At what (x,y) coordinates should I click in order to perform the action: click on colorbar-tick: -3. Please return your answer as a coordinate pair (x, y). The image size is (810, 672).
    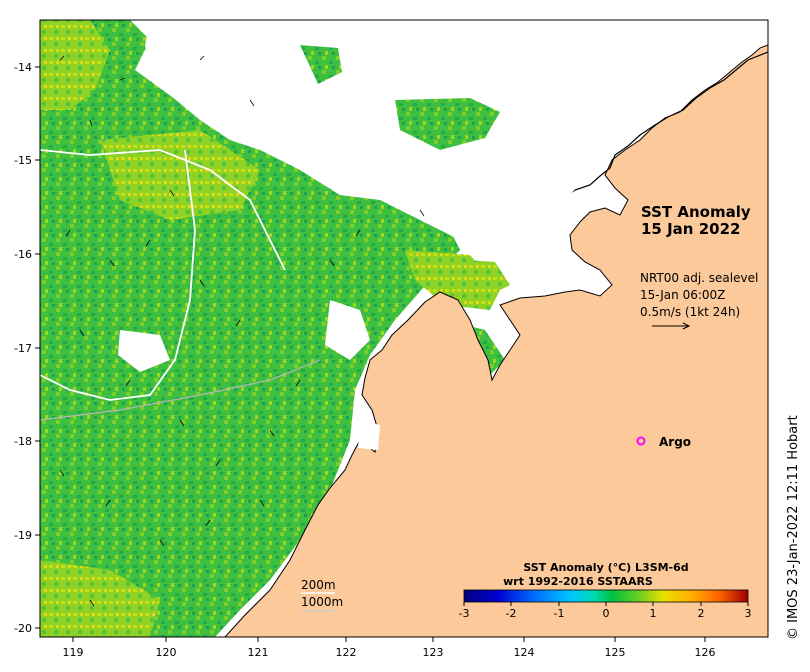
    Looking at the image, I should click on (464, 613).